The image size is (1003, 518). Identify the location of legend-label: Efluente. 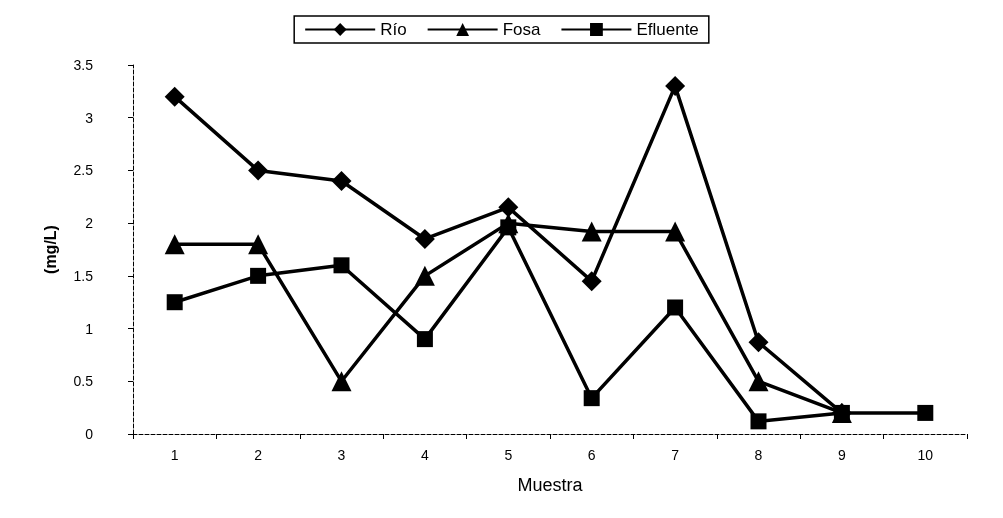
(667, 29).